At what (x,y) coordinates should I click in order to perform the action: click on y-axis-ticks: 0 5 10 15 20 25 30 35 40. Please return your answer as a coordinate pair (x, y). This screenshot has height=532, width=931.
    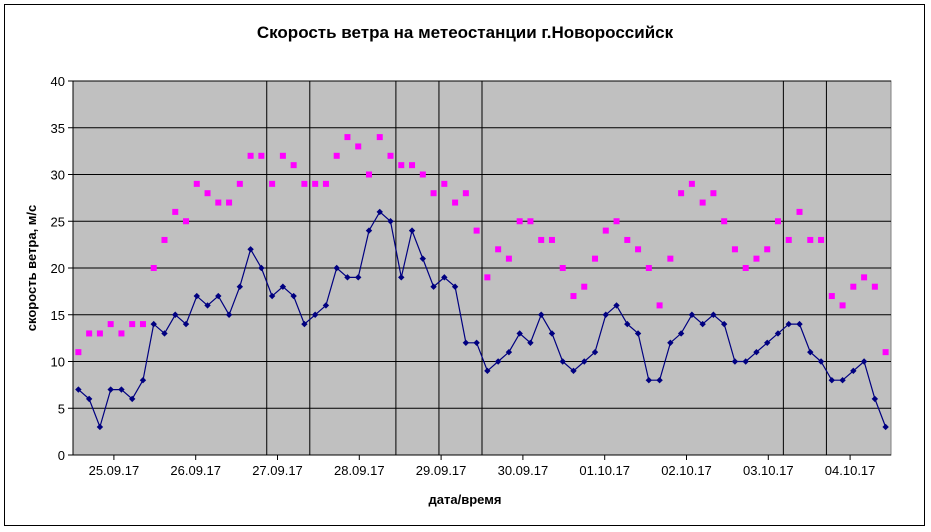
    Looking at the image, I should click on (62, 268).